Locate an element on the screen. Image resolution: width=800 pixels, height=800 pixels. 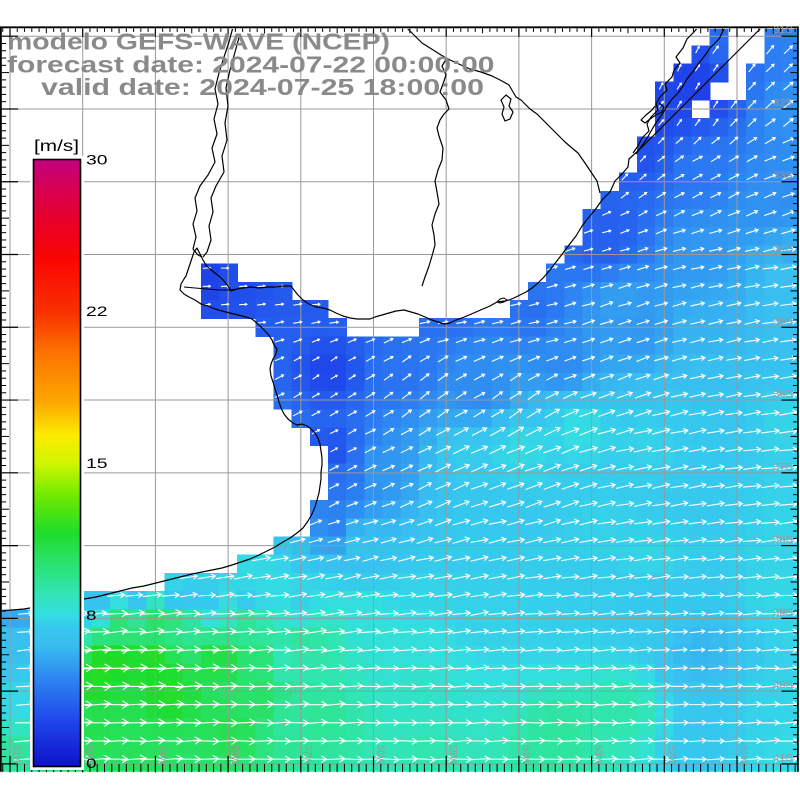
svg-text: 52W is located at coordinates (671, 755).